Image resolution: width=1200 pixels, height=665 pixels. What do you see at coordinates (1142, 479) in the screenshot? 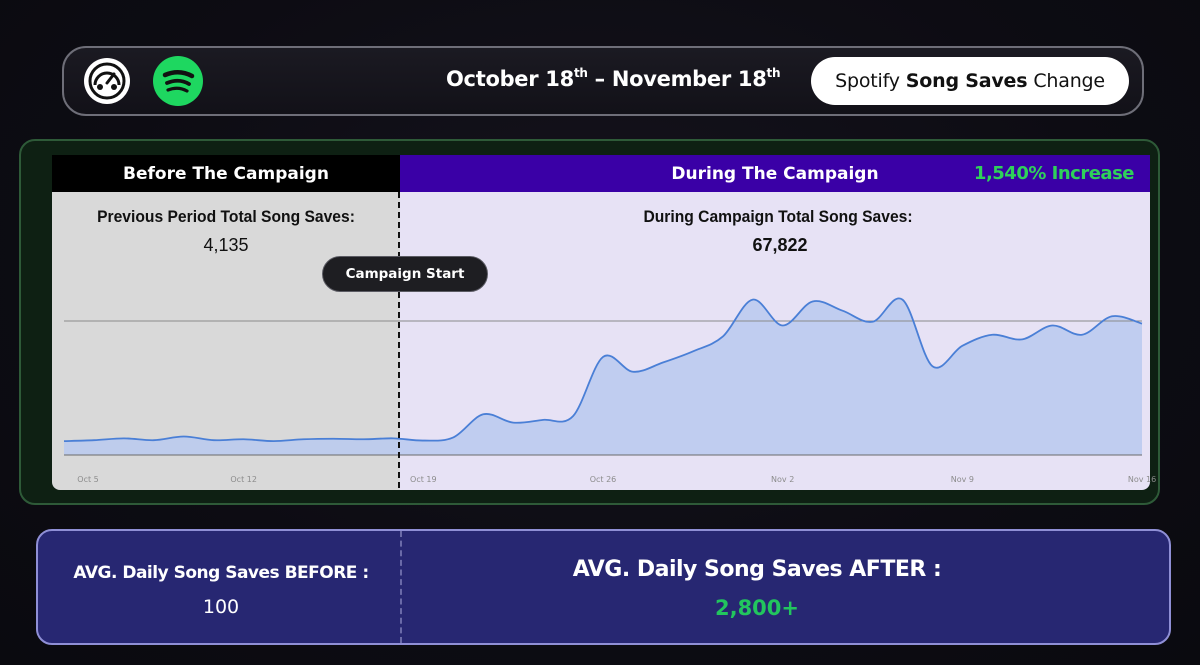
I see `x-tick-label: Nov 16` at bounding box center [1142, 479].